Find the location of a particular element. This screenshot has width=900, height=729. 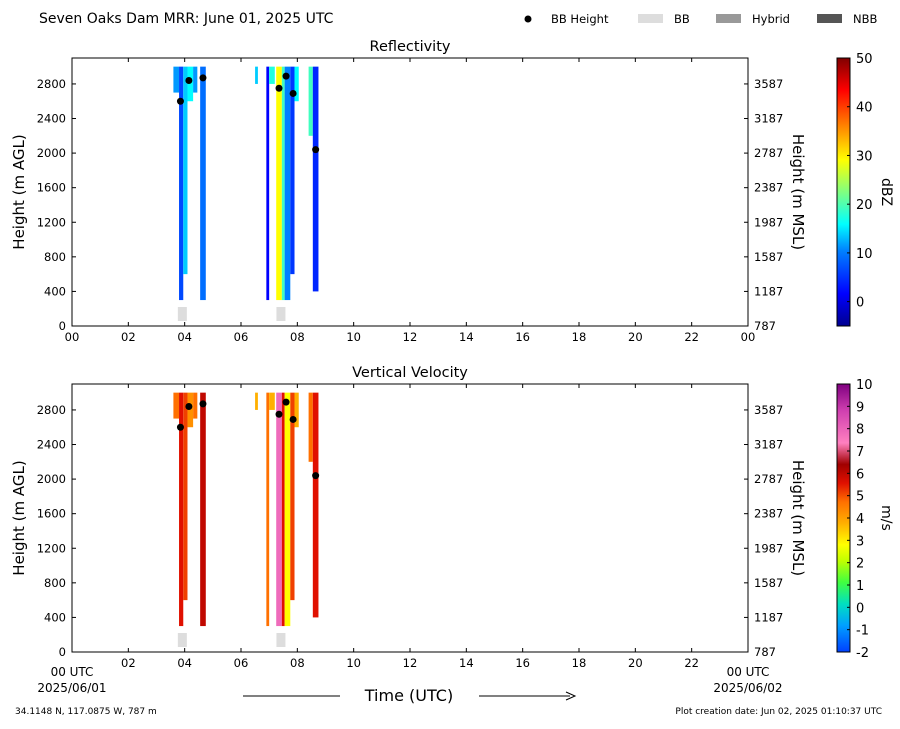

figure-title: Seven Oaks Dam MRR: June 01, 2025 UTC is located at coordinates (186, 19).